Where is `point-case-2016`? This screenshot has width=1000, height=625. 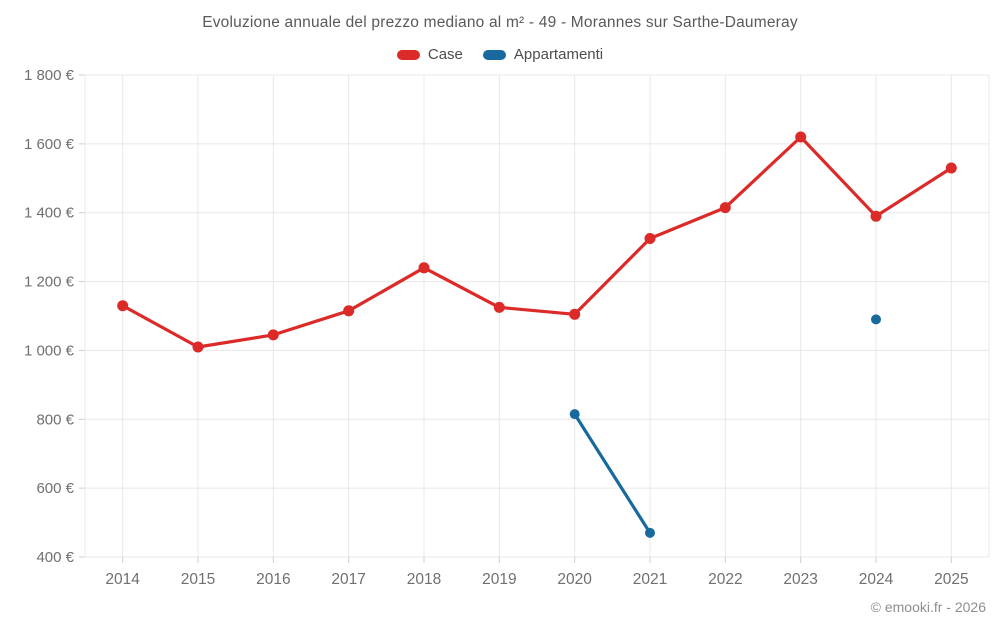 point-case-2016 is located at coordinates (273, 335).